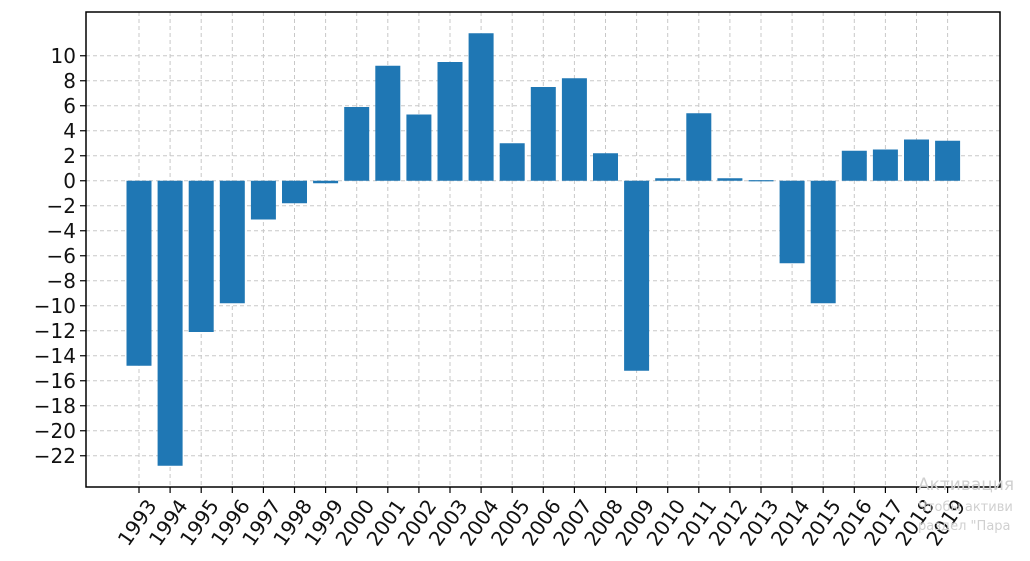 The width and height of the screenshot is (1030, 561). What do you see at coordinates (61, 231) in the screenshot?
I see `y-tick-label: −4` at bounding box center [61, 231].